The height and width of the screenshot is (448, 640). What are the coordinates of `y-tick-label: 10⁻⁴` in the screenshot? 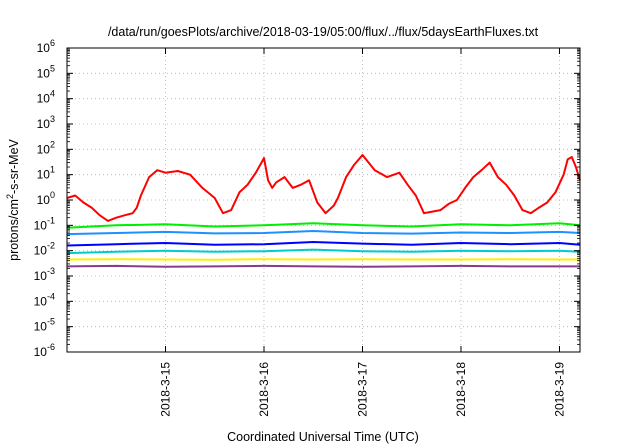 It's located at (44, 299).